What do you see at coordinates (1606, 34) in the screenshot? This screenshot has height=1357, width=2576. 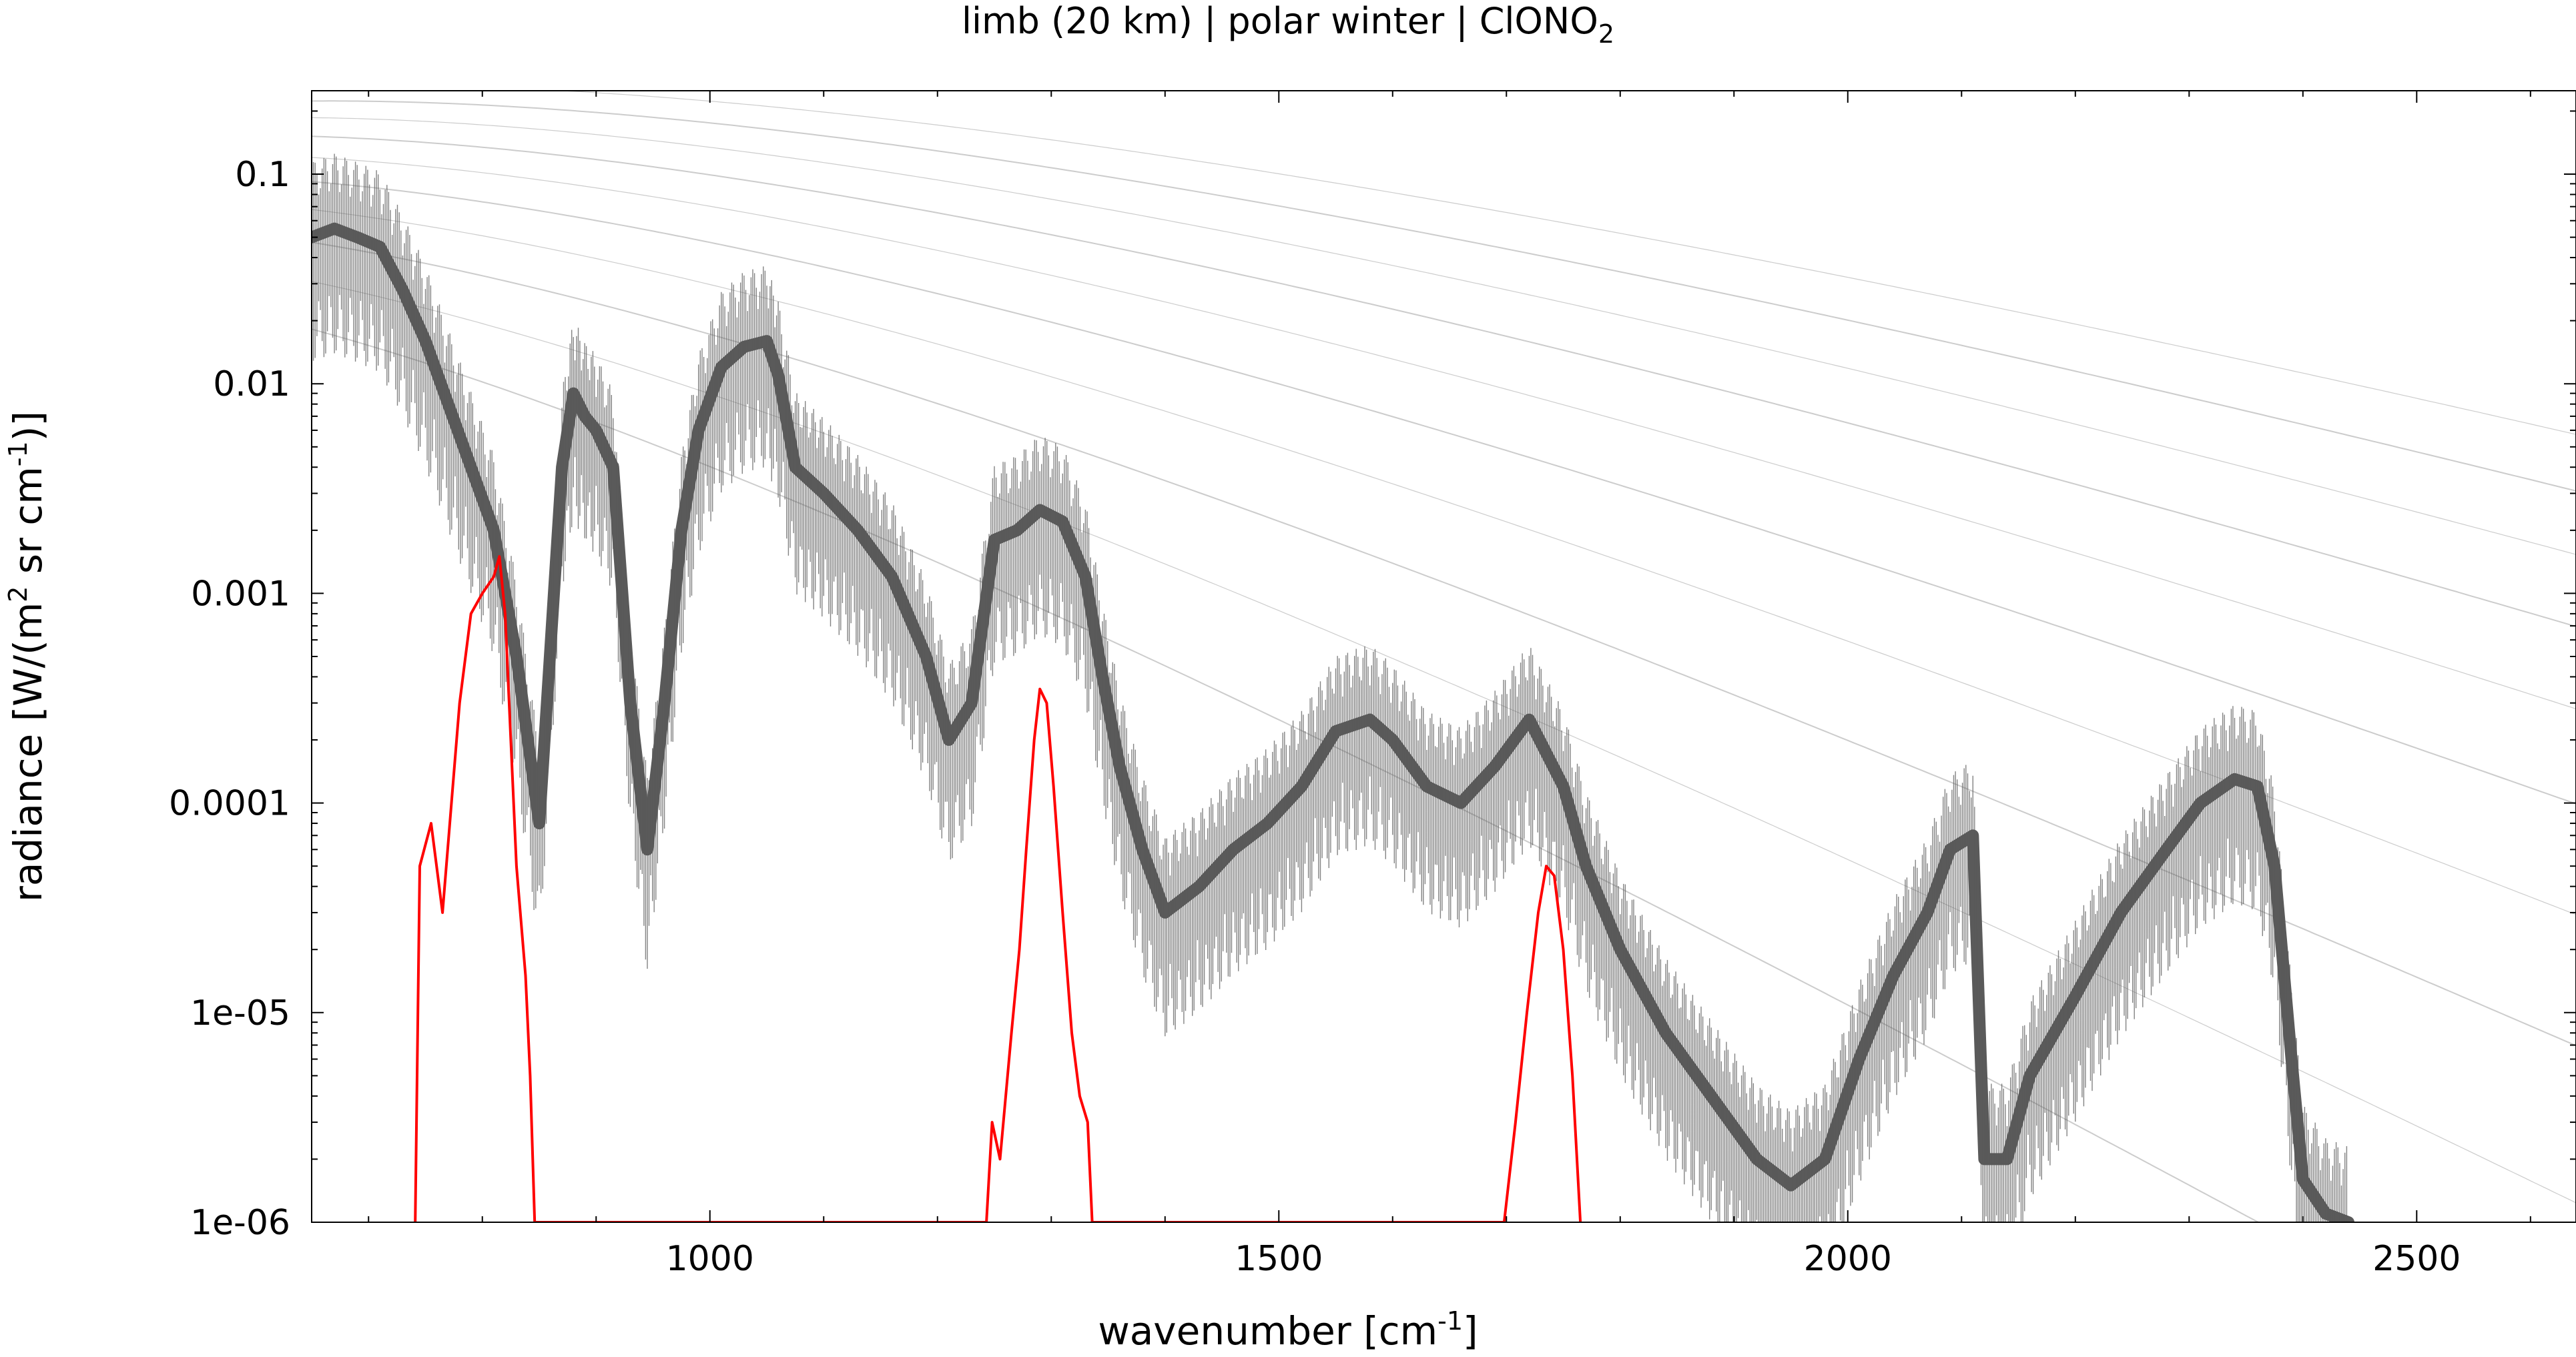 I see `chart-title-subscript: 2` at bounding box center [1606, 34].